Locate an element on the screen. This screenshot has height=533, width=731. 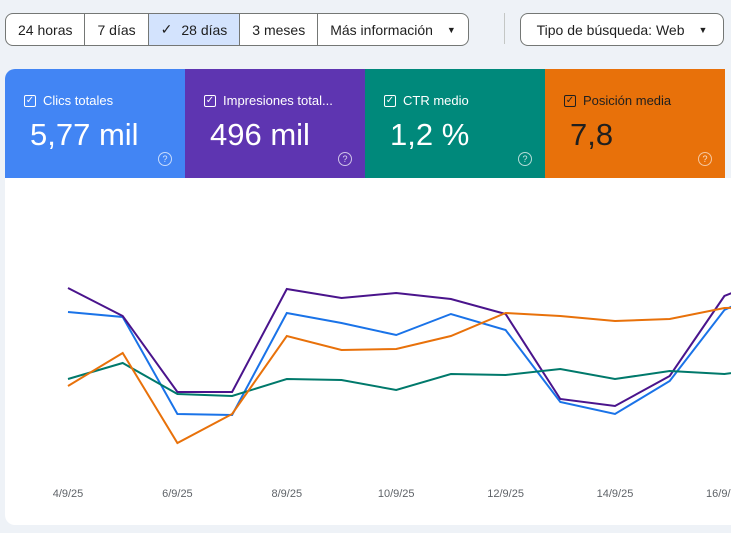
range-3m: 3 meses is located at coordinates (279, 29).